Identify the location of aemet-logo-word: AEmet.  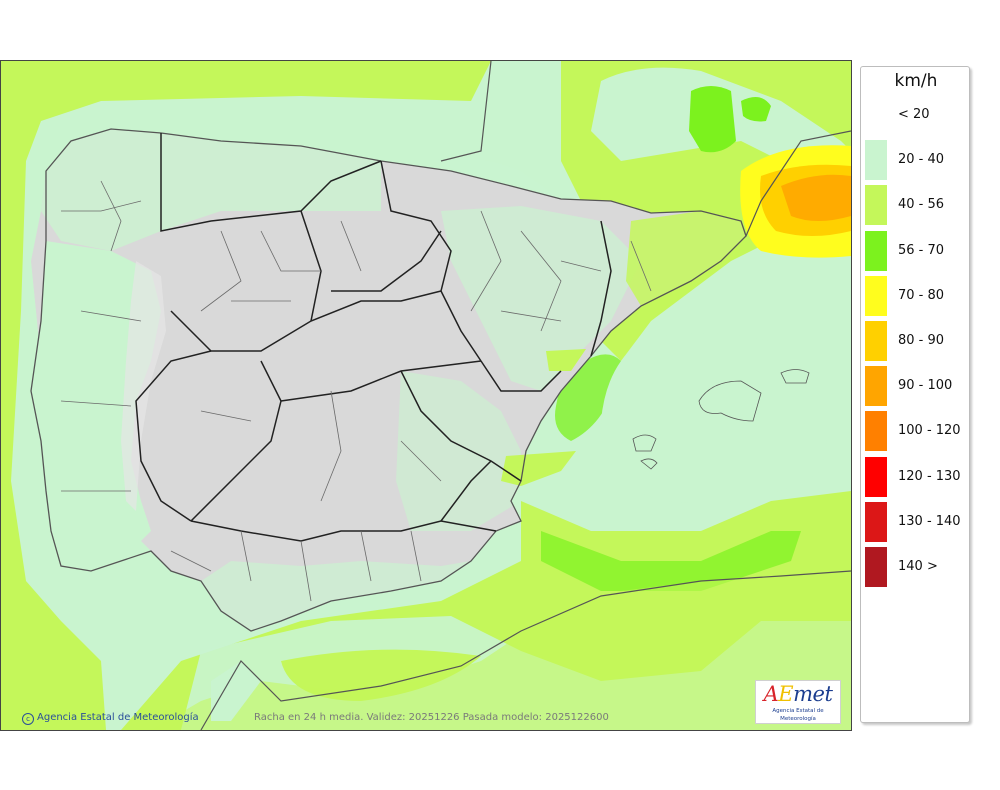
(798, 694).